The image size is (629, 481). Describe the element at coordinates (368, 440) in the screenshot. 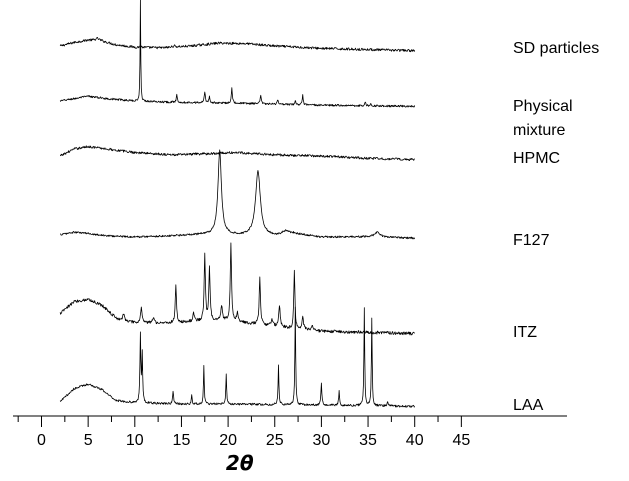

I see `x-tick-label: 35` at that location.